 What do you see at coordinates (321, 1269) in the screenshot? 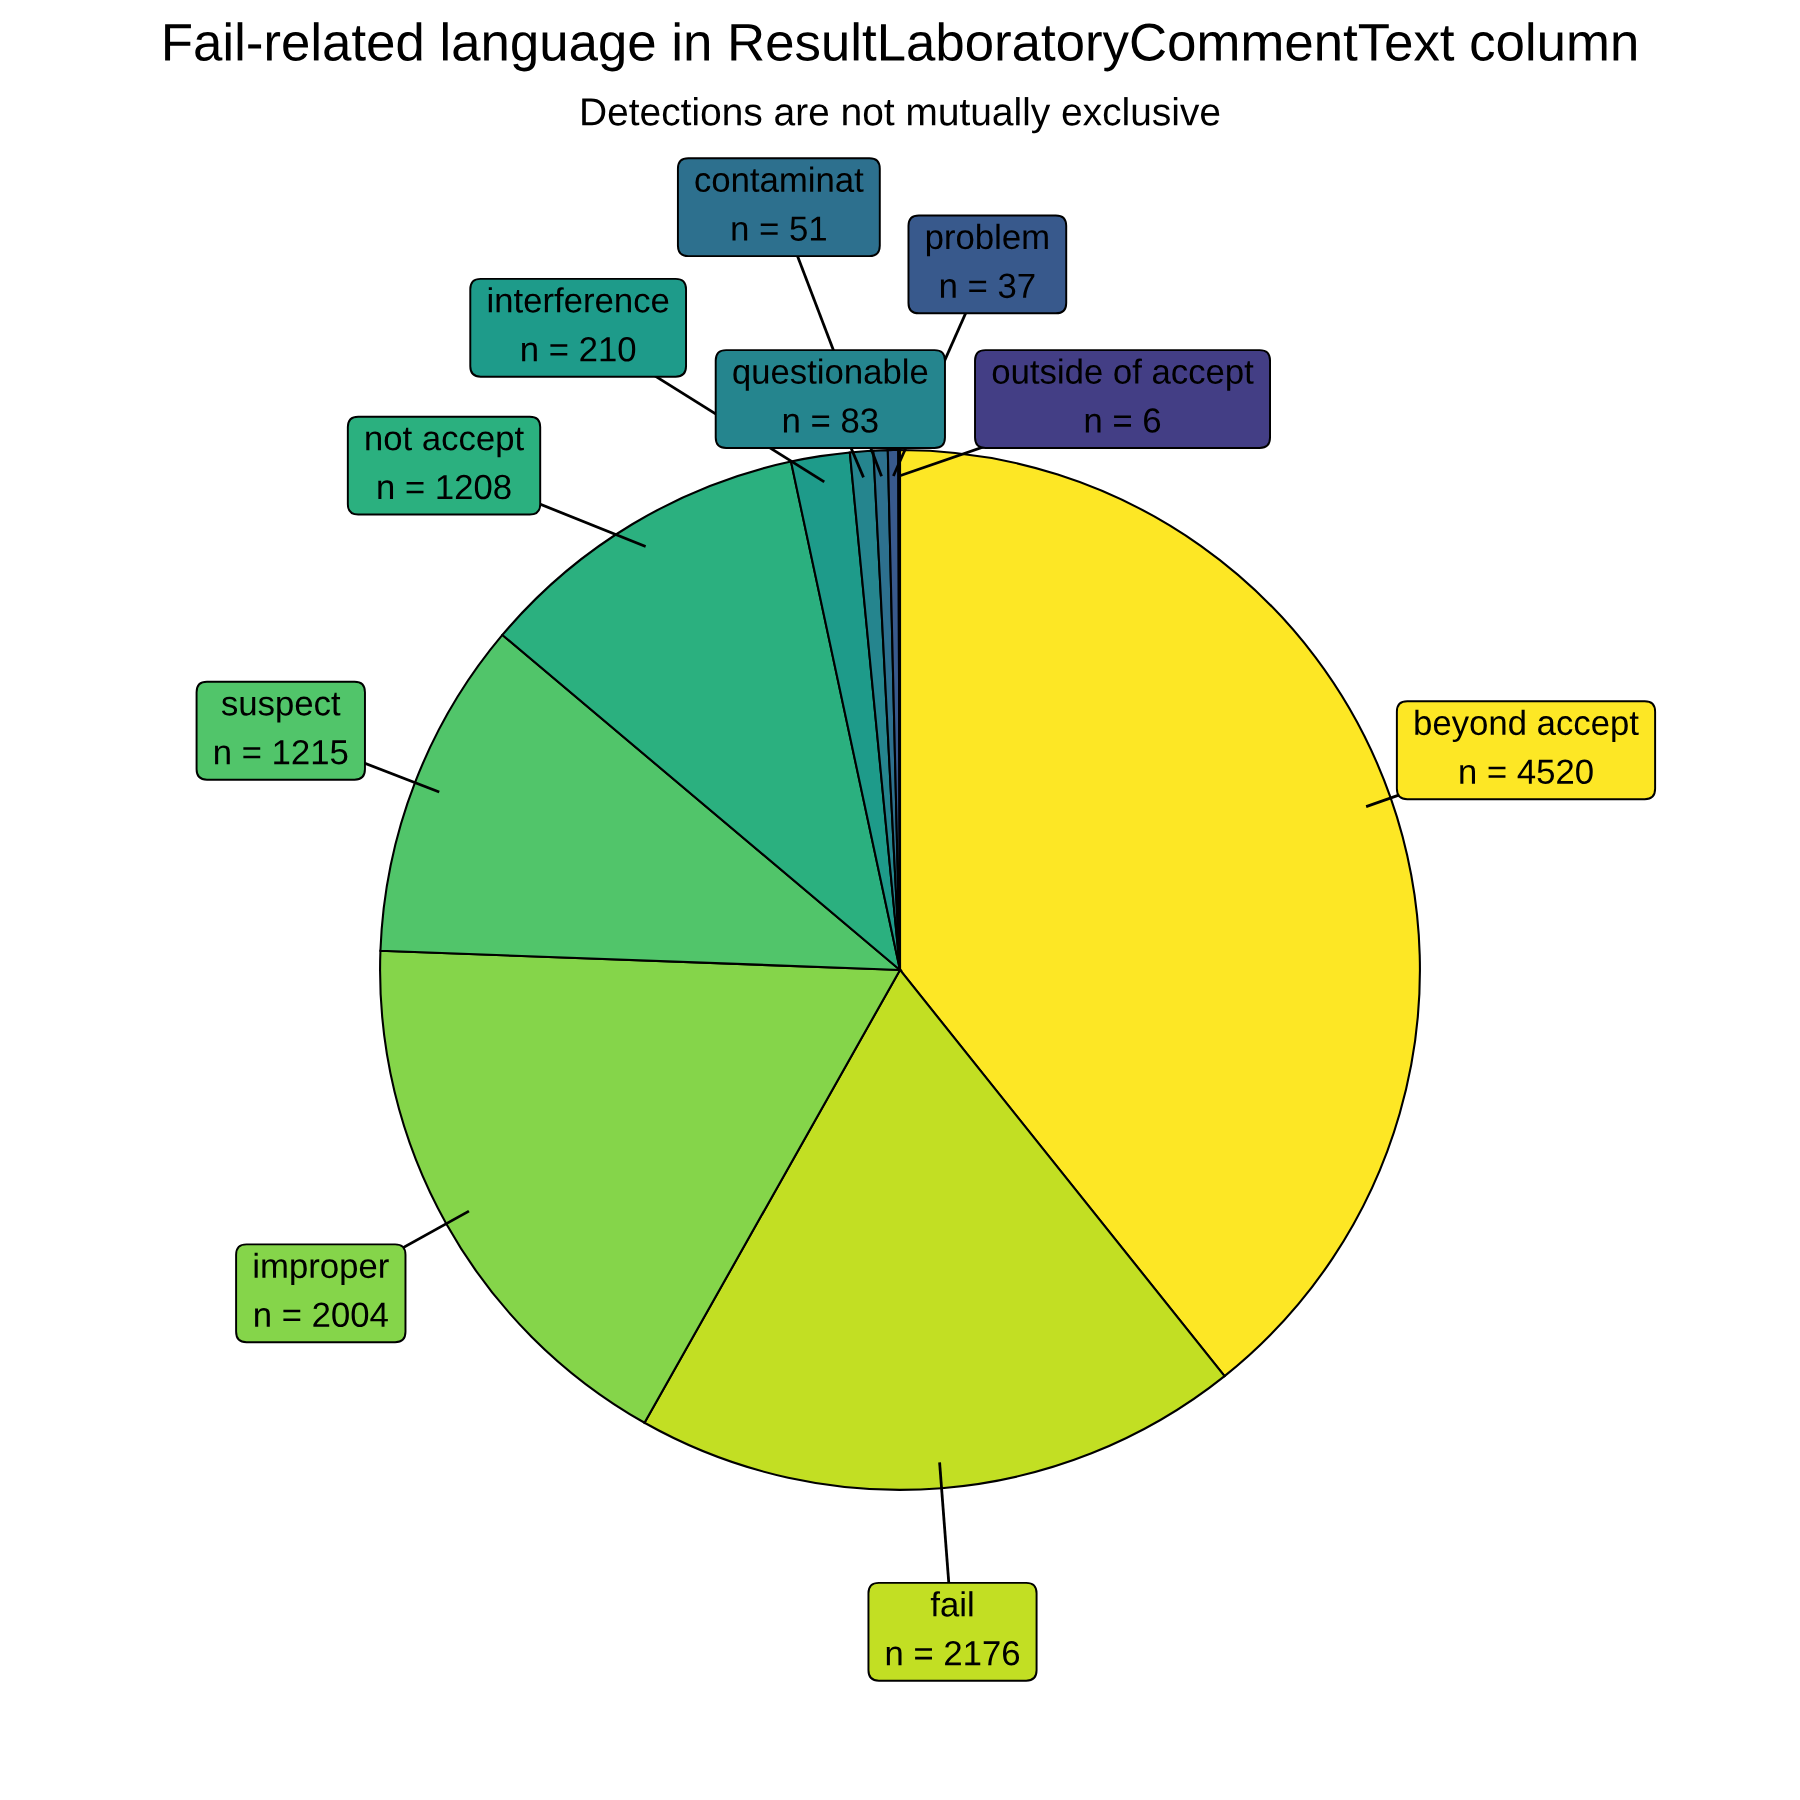
I see `slice-label: improper` at bounding box center [321, 1269].